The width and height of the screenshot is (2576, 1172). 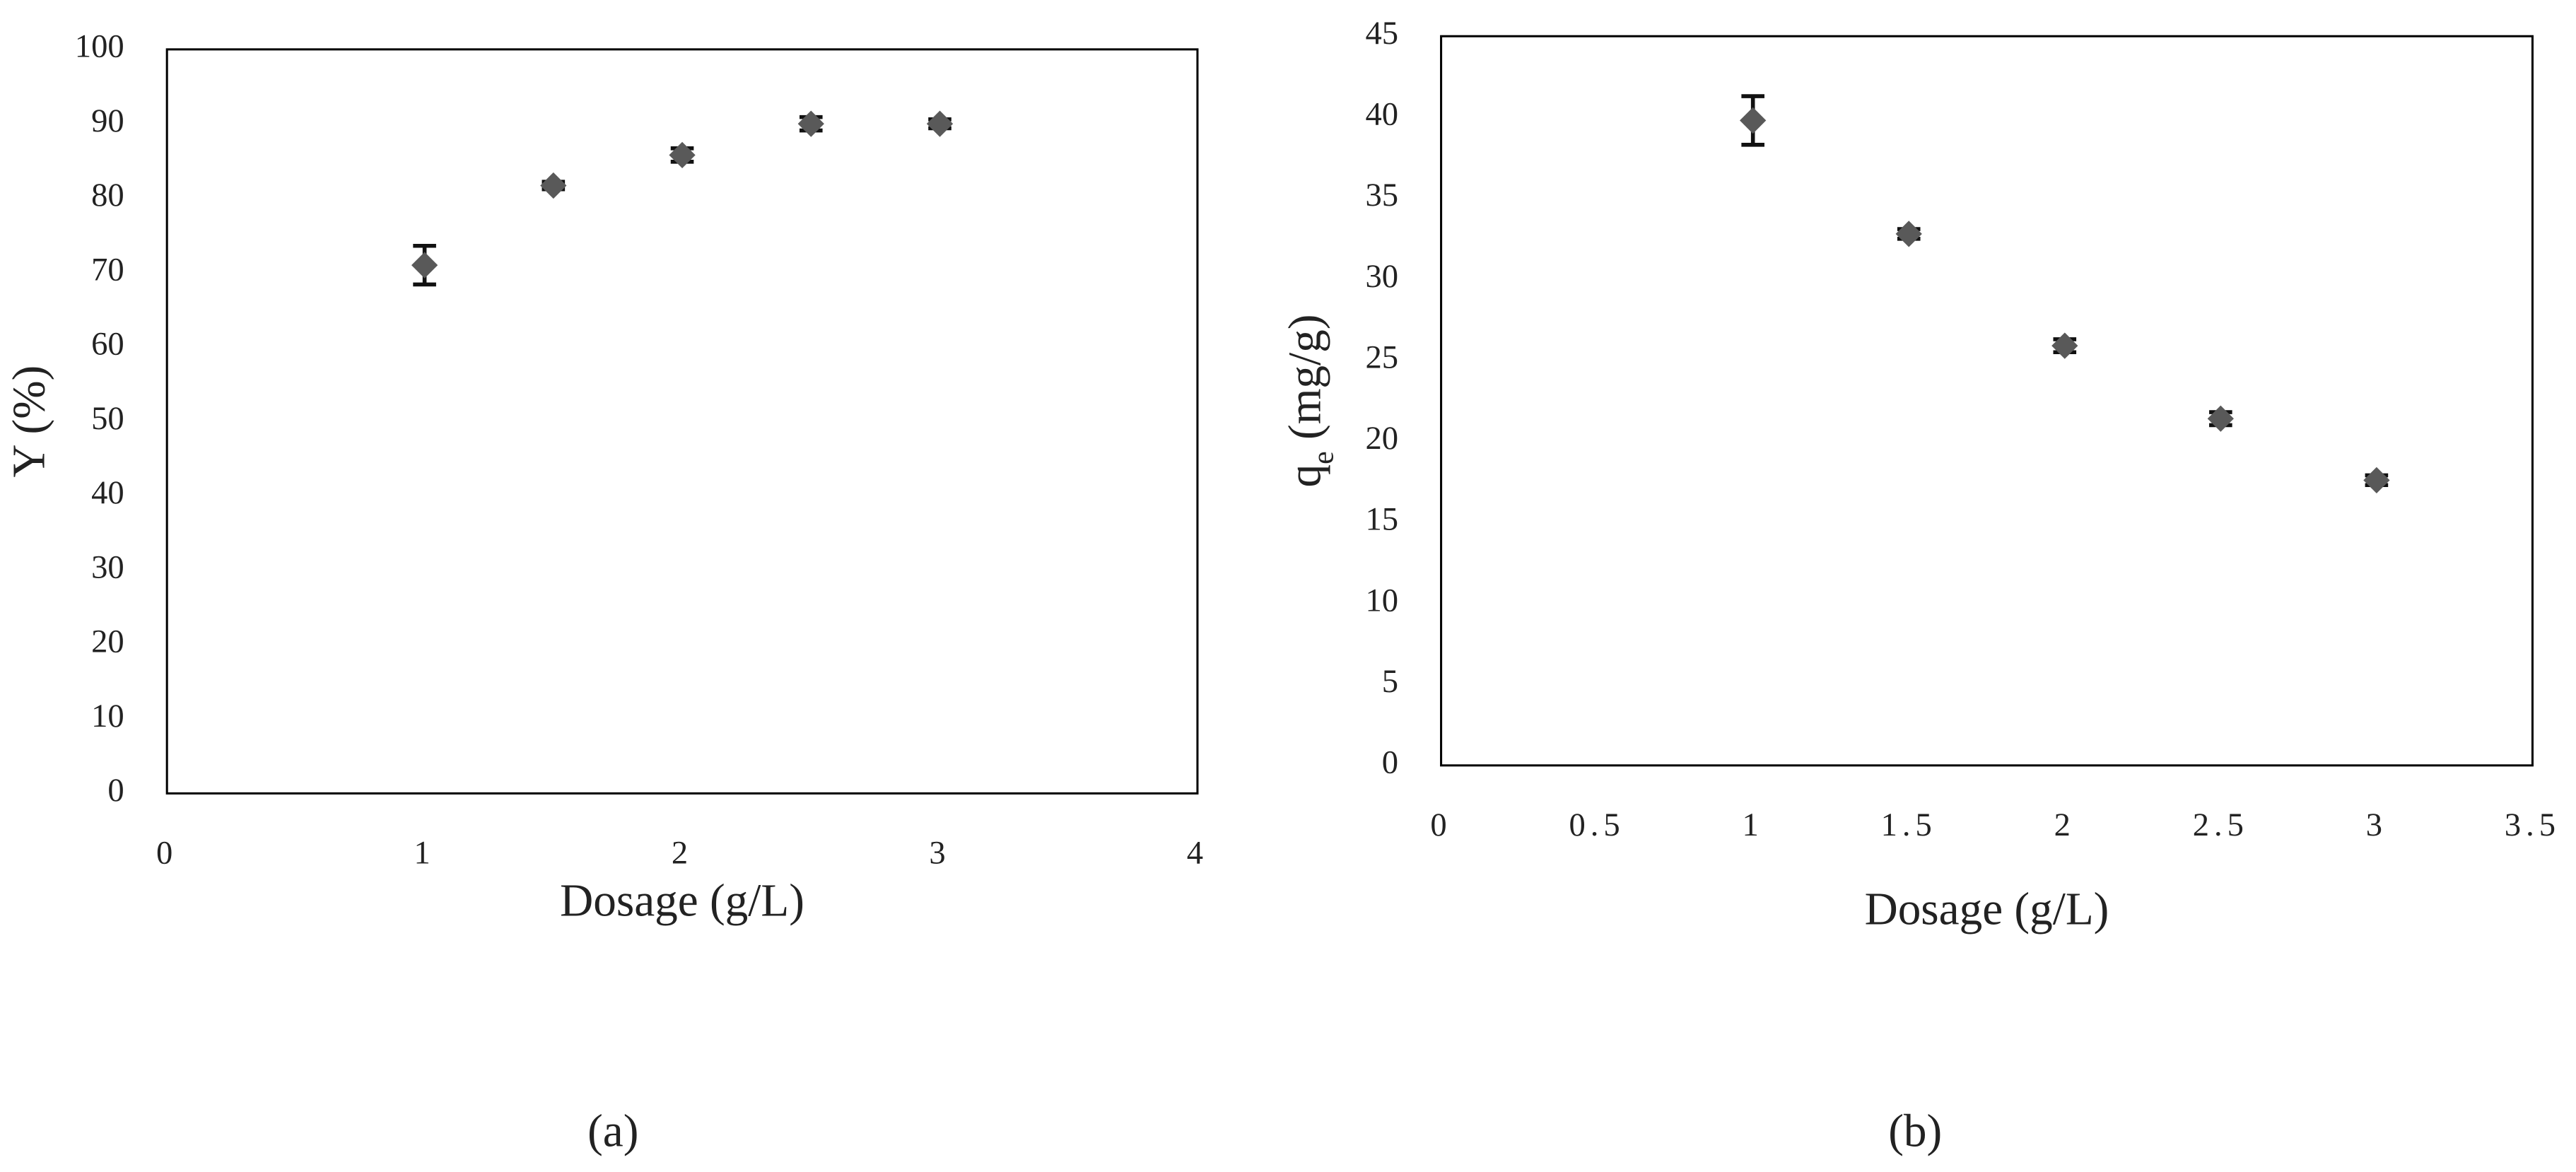 I want to click on y-tick-label: 90, so click(x=107, y=121).